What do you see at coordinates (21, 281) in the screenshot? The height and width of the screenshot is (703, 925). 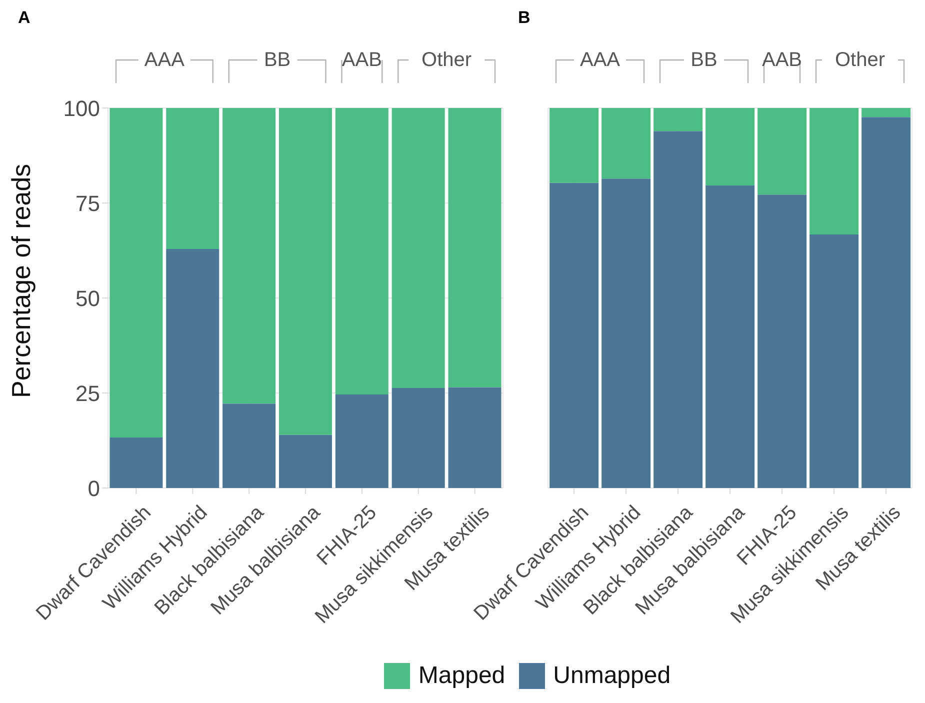 I see `y-axis-title: Percentage of reads` at bounding box center [21, 281].